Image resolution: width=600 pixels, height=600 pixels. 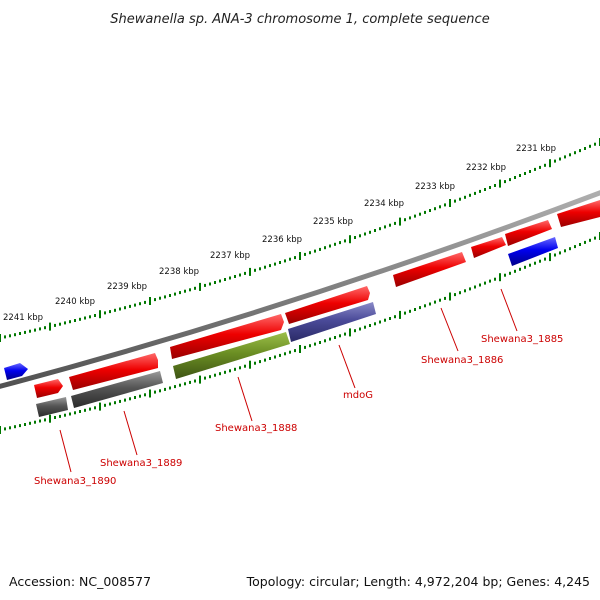 I want to click on scale-label-2236: 2236 kbp, so click(x=282, y=240).